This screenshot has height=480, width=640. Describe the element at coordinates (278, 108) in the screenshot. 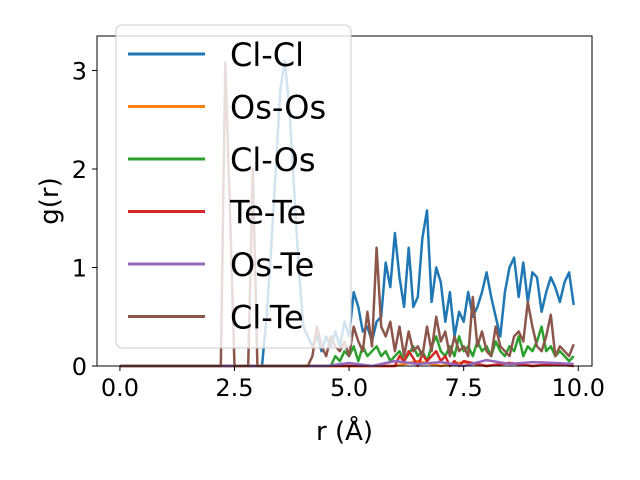

I see `legend-label-os-os: Os-Os` at that location.